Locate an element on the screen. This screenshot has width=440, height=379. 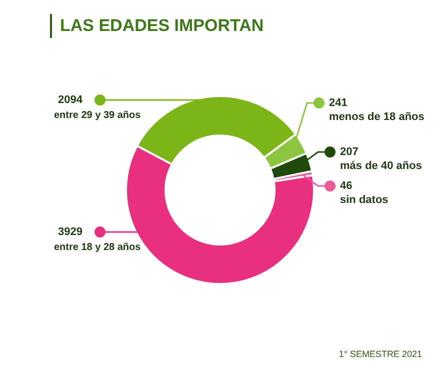
data-label: 2094 is located at coordinates (71, 100).